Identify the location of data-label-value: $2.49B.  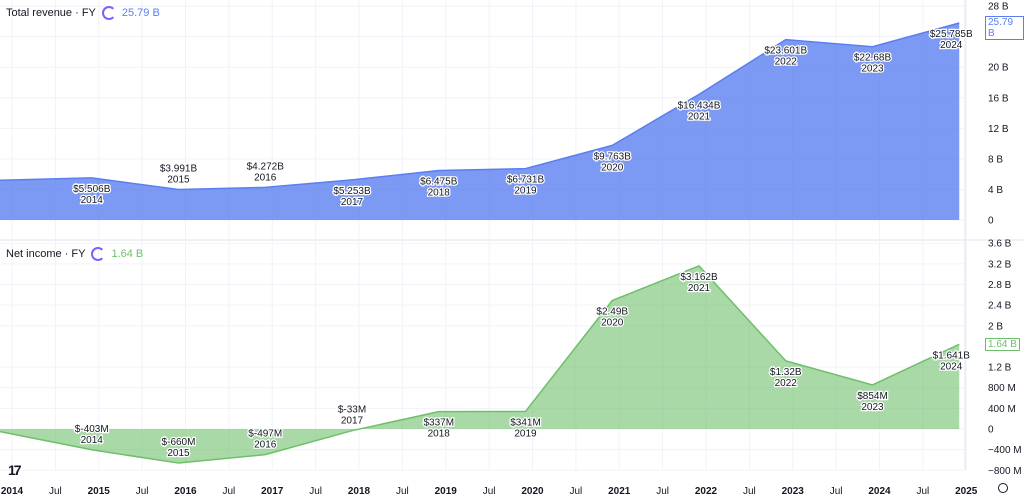
(612, 312).